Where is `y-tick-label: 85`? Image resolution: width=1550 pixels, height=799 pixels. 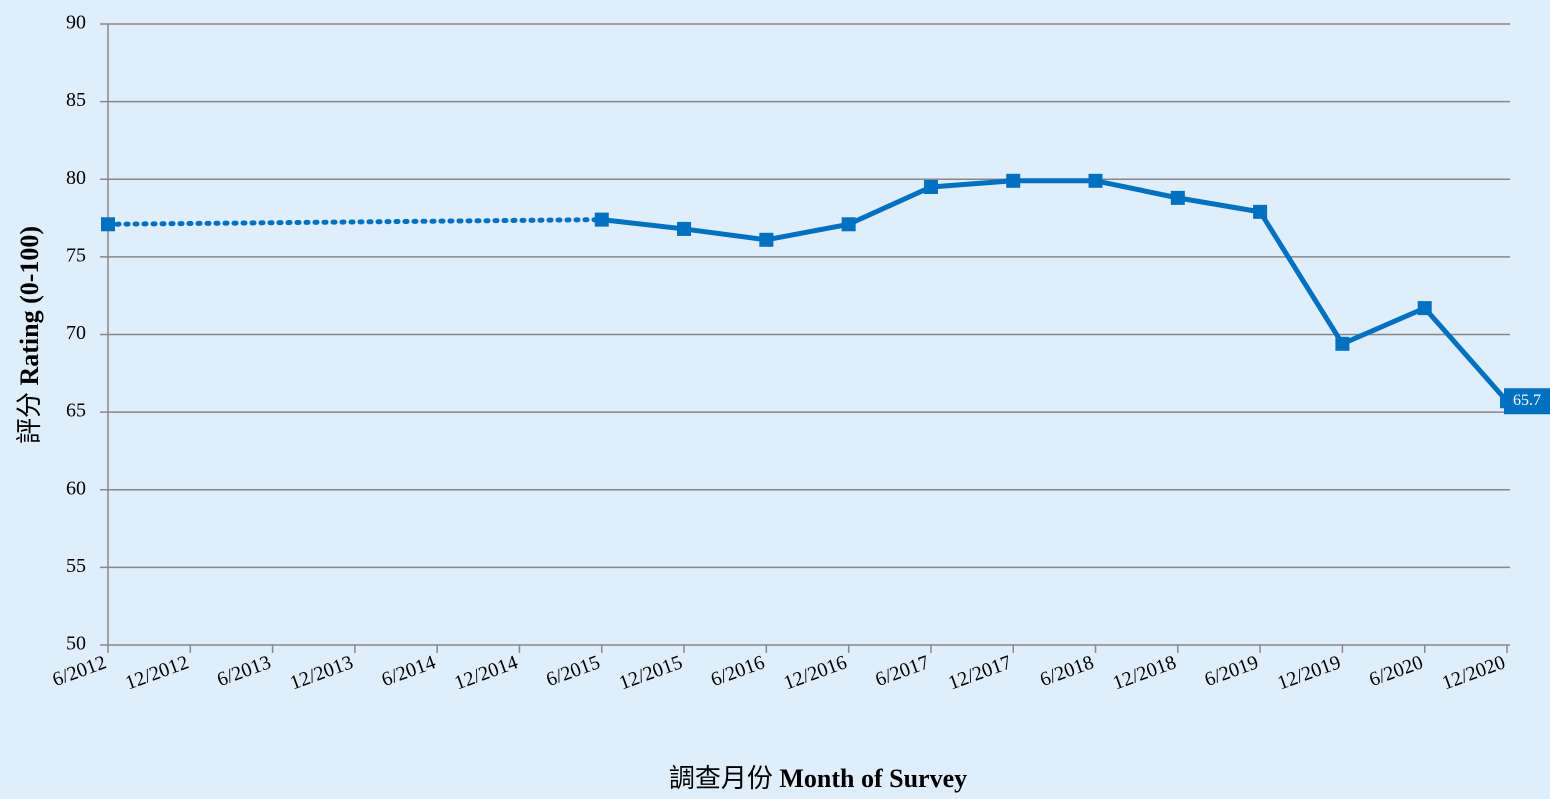
y-tick-label: 85 is located at coordinates (76, 100).